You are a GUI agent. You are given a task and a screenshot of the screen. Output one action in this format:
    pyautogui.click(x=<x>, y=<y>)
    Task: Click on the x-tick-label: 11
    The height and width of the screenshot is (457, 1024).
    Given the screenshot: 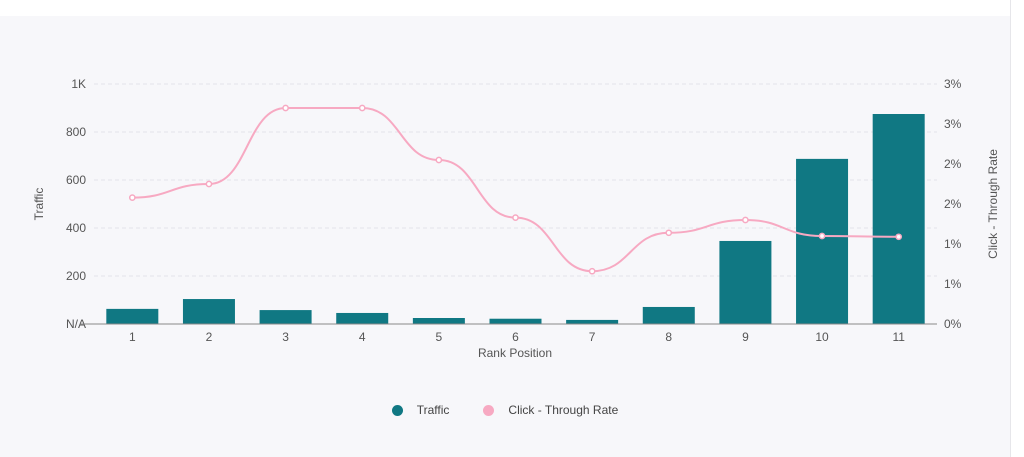 What is the action you would take?
    pyautogui.click(x=898, y=337)
    